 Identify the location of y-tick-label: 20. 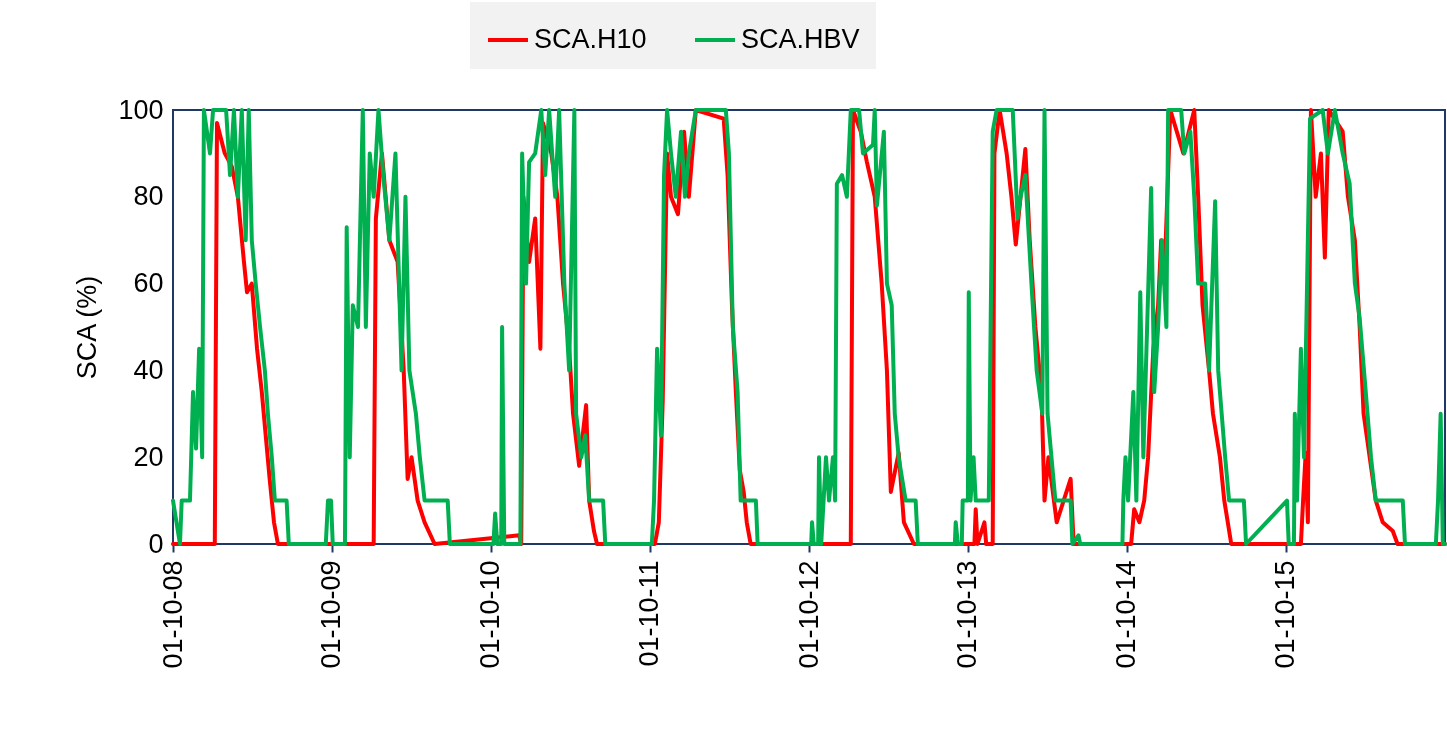
(148, 456).